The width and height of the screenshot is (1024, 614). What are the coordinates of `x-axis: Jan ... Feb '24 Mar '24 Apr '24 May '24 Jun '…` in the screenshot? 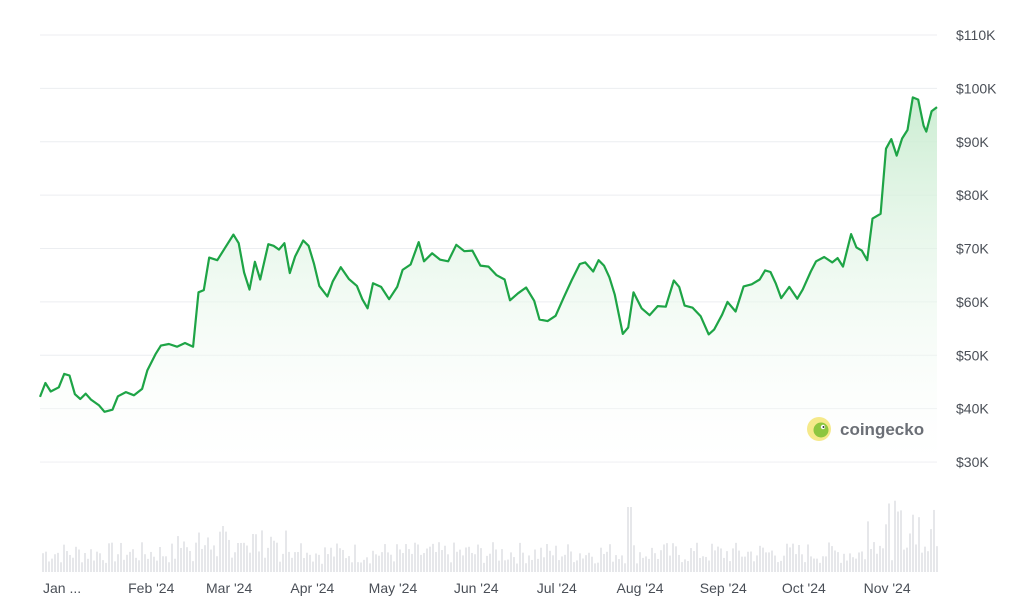 It's located at (477, 588).